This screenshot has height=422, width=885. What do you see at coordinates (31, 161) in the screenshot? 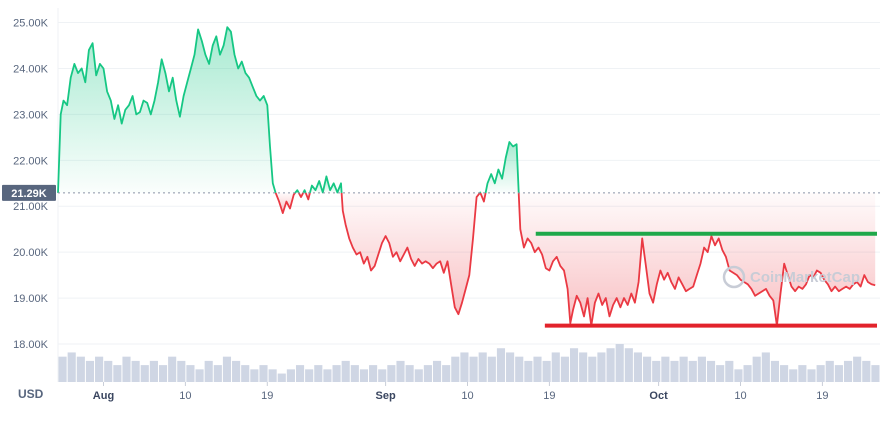
I see `y-tick-label: 22.00K` at bounding box center [31, 161].